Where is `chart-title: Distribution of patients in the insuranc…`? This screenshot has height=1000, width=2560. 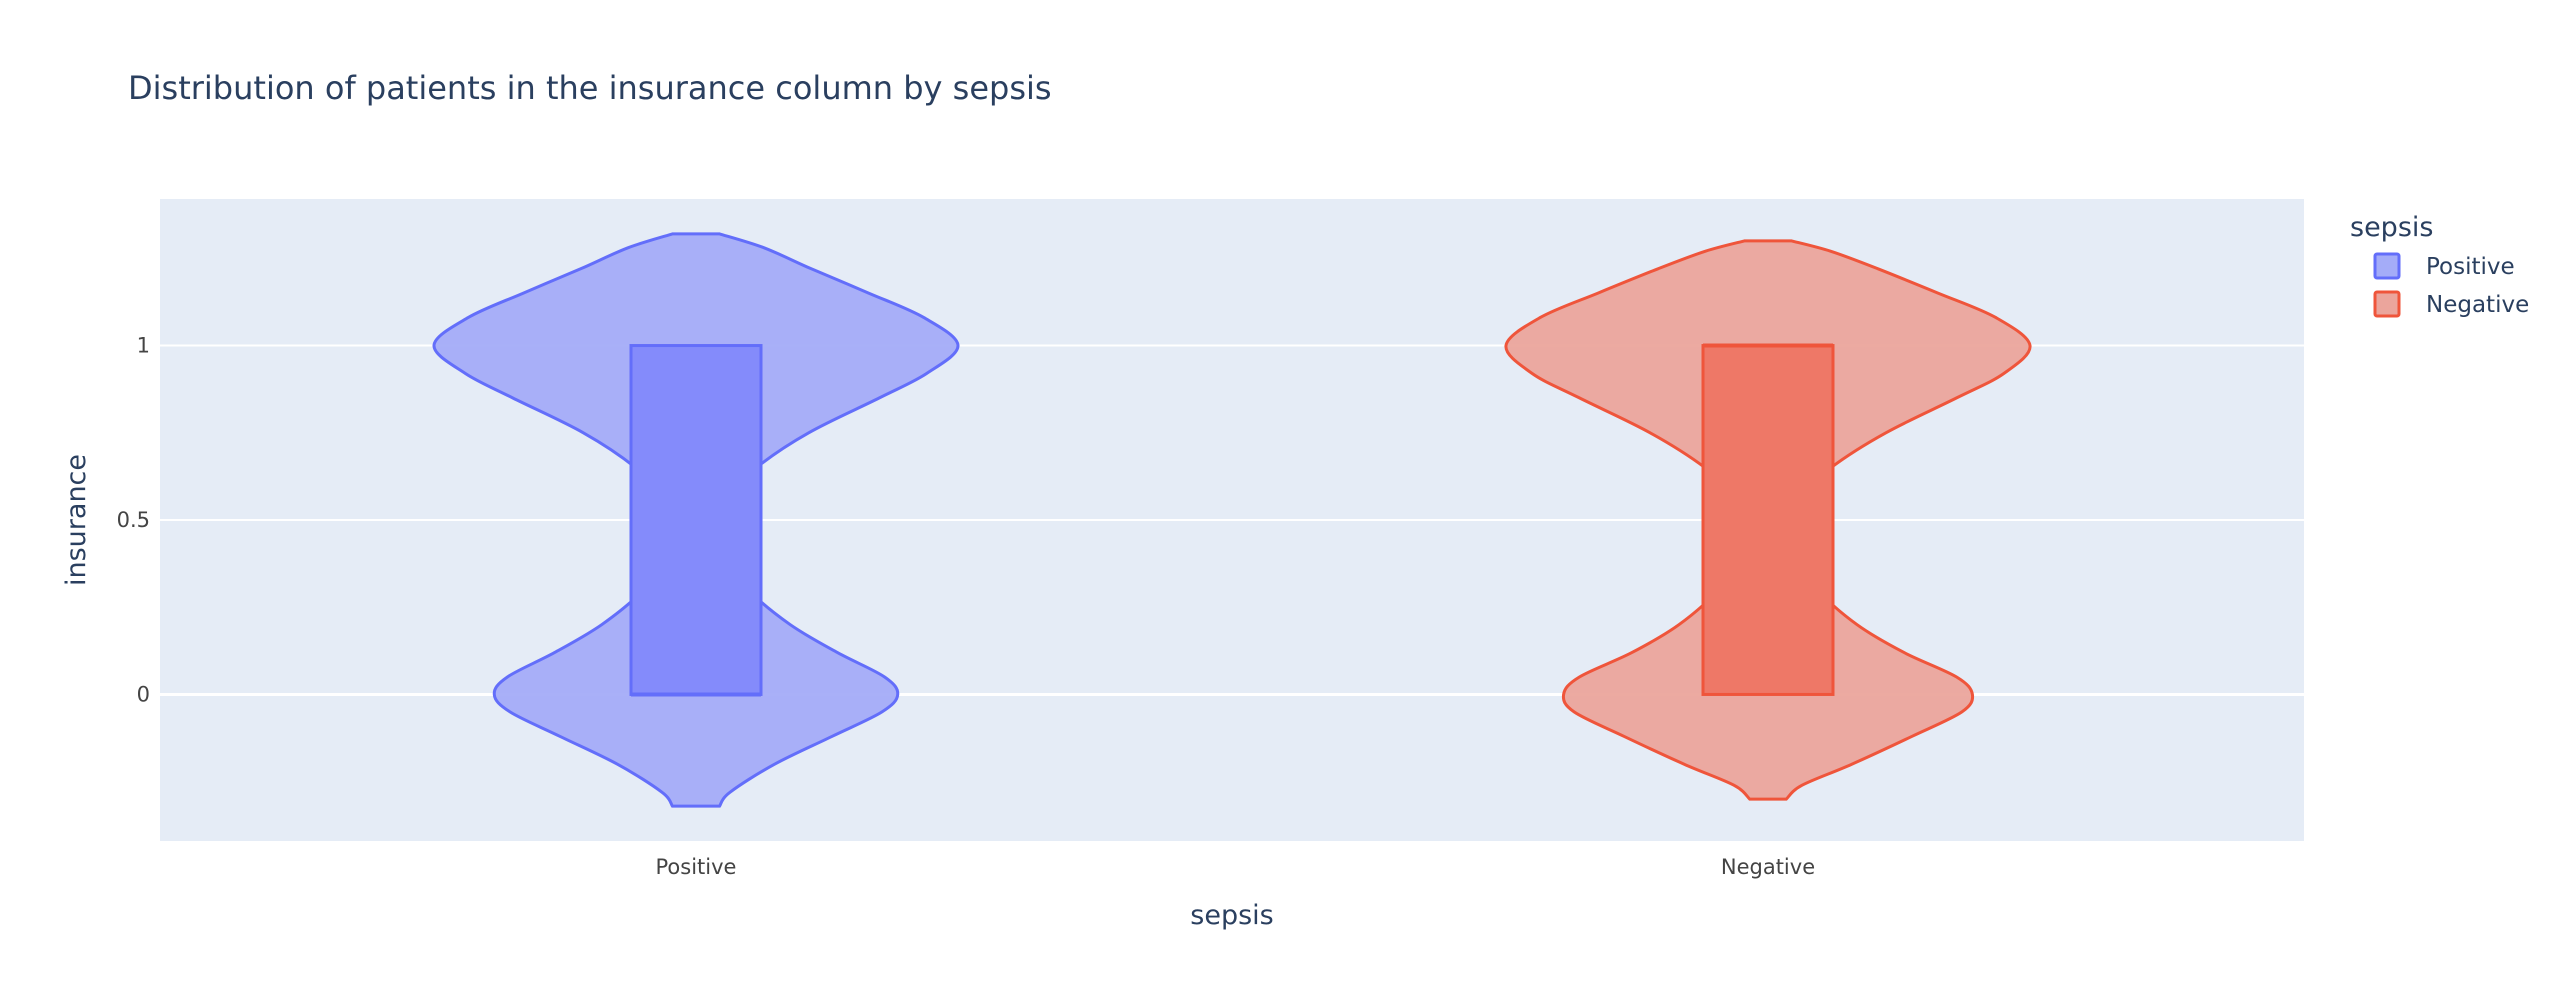
chart-title: Distribution of patients in the insuranc… is located at coordinates (590, 88).